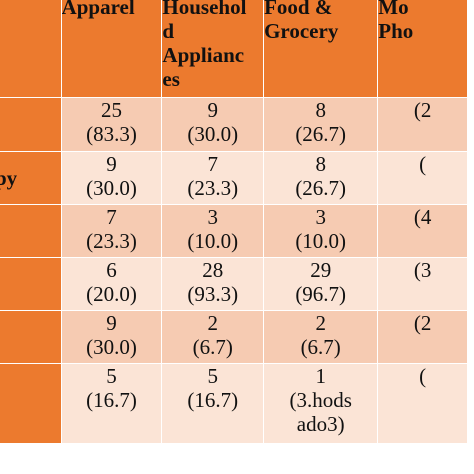 The width and height of the screenshot is (474, 474). What do you see at coordinates (422, 231) in the screenshot?
I see `table-cell: (4` at bounding box center [422, 231].